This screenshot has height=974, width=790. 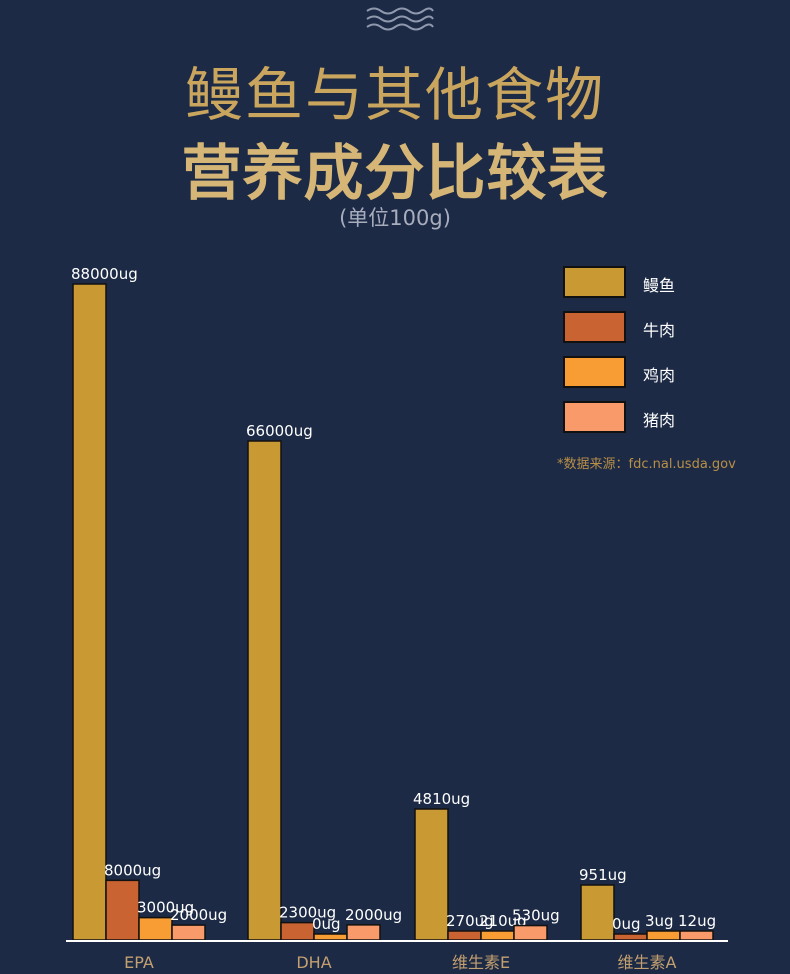 I want to click on data-label-EPA-鳗鱼: 88000ug, so click(x=104, y=274).